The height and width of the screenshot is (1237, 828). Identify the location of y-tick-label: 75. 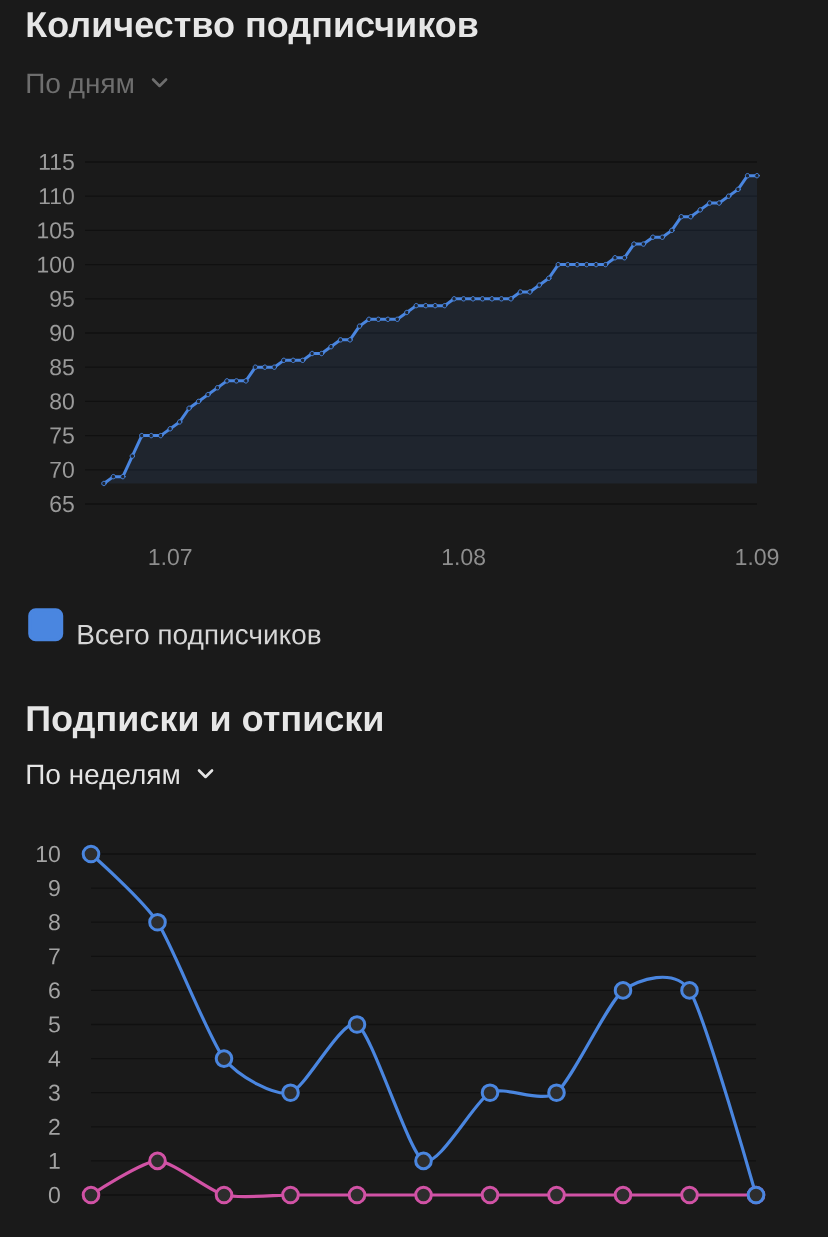
(62, 435).